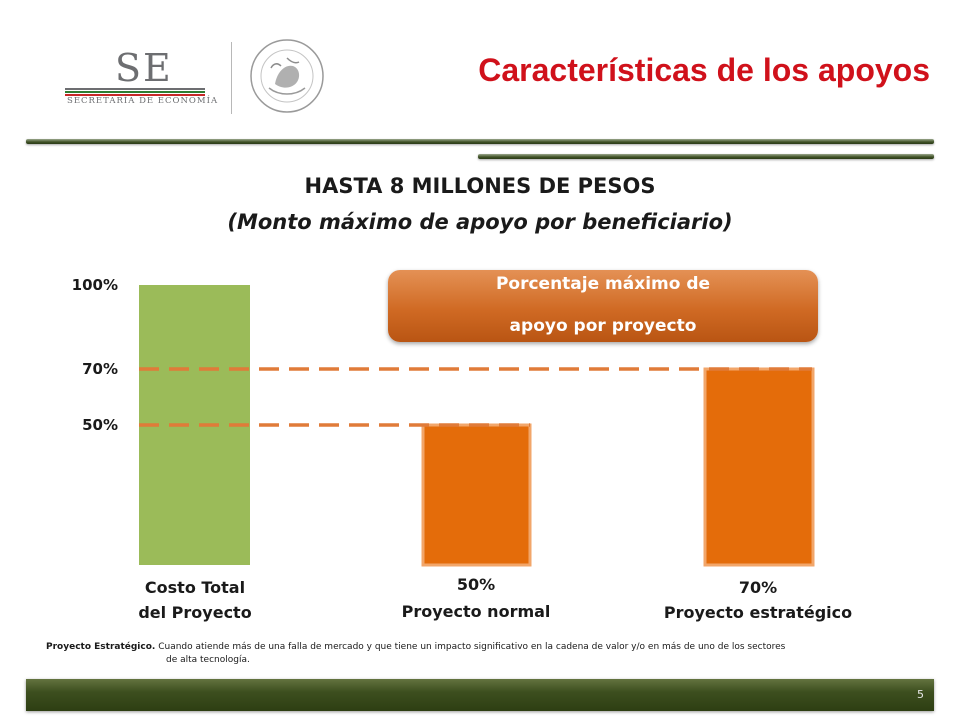 This screenshot has height=720, width=960. What do you see at coordinates (220, 79) in the screenshot?
I see `secretaria-economia-logo: SE SECRETARÍA DE ECONOMÍA` at bounding box center [220, 79].